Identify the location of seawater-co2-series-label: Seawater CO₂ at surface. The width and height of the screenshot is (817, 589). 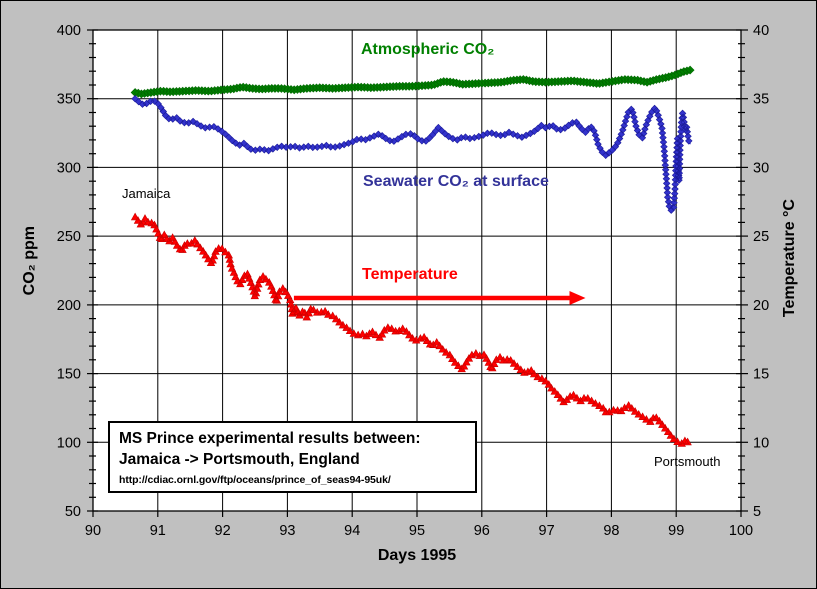
(456, 181).